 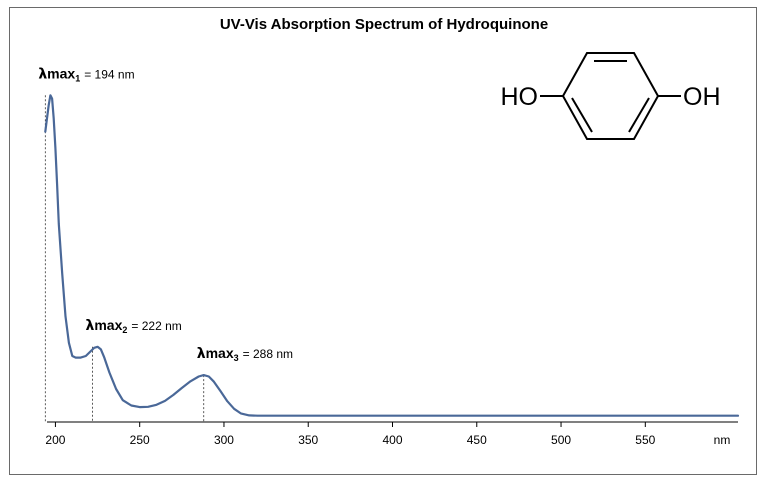 What do you see at coordinates (245, 354) in the screenshot?
I see `peak-label-3: λmax3 = 288 nm` at bounding box center [245, 354].